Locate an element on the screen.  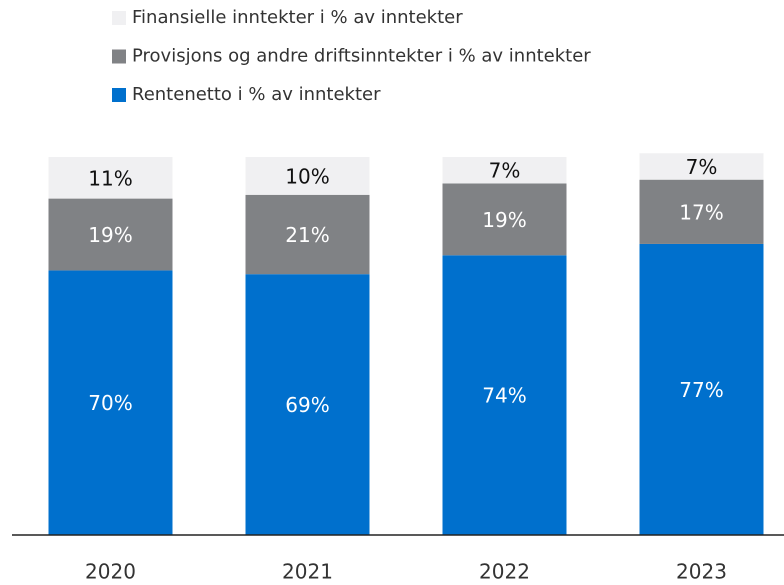
legend-label: Rentenetto i % av inntekter is located at coordinates (256, 94).